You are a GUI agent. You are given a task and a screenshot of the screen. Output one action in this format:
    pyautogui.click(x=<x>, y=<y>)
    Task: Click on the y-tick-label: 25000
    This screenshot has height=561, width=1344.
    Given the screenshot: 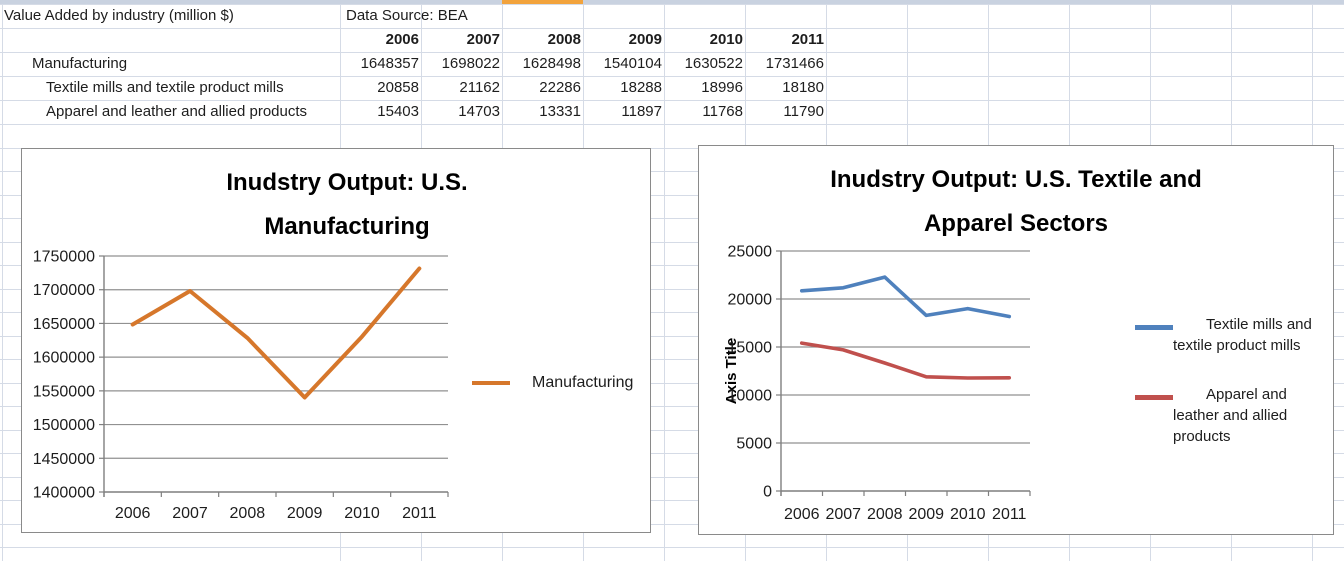 What is the action you would take?
    pyautogui.click(x=750, y=252)
    